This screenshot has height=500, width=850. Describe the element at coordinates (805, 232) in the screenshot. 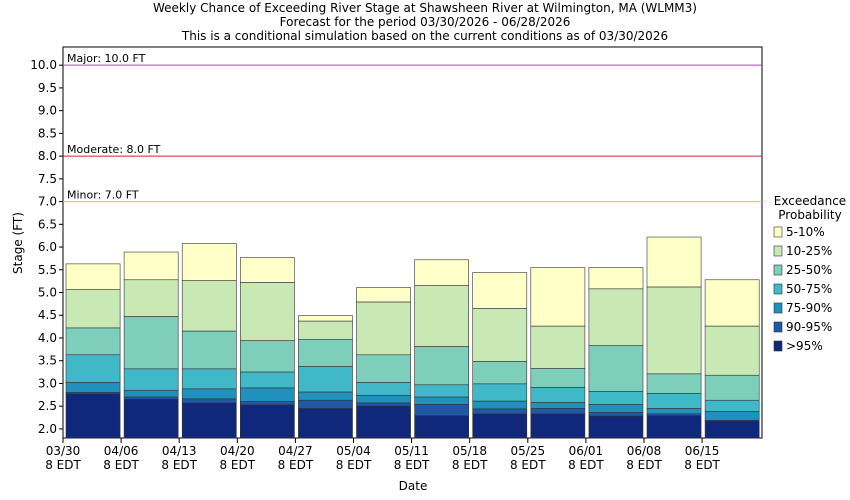

I see `legend-item-label: 5-10%` at that location.